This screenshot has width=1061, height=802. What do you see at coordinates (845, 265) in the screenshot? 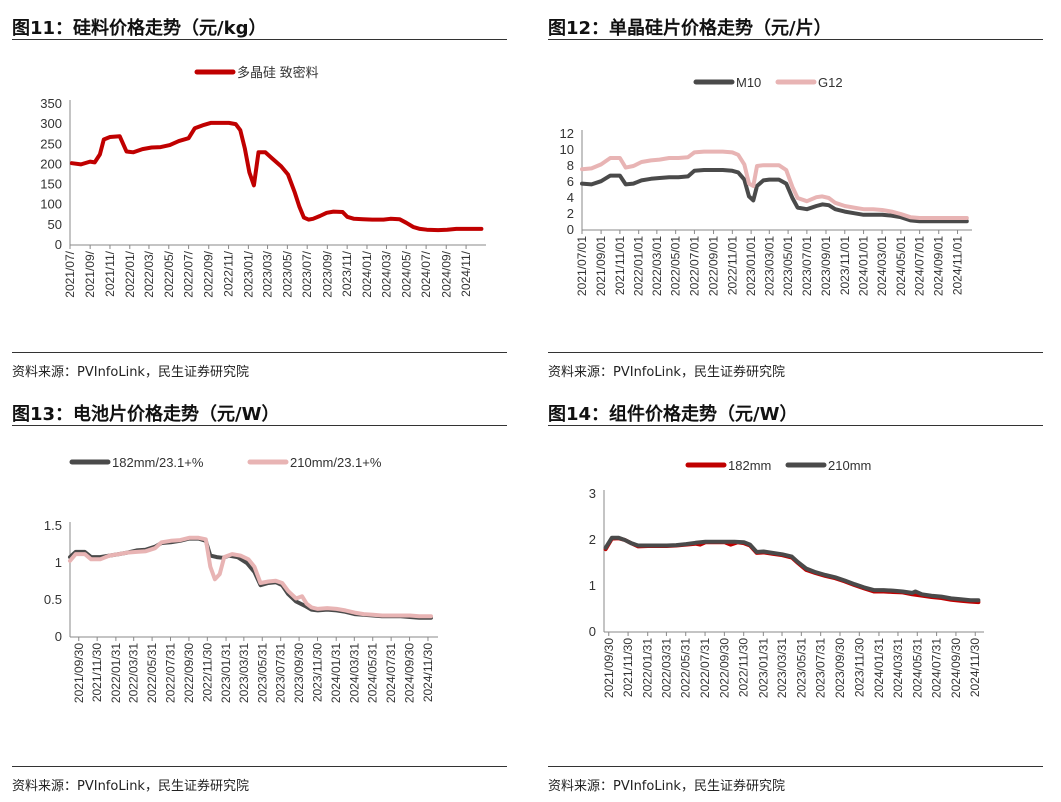
I see `x-tick-label: 2023/11/01` at bounding box center [845, 265].